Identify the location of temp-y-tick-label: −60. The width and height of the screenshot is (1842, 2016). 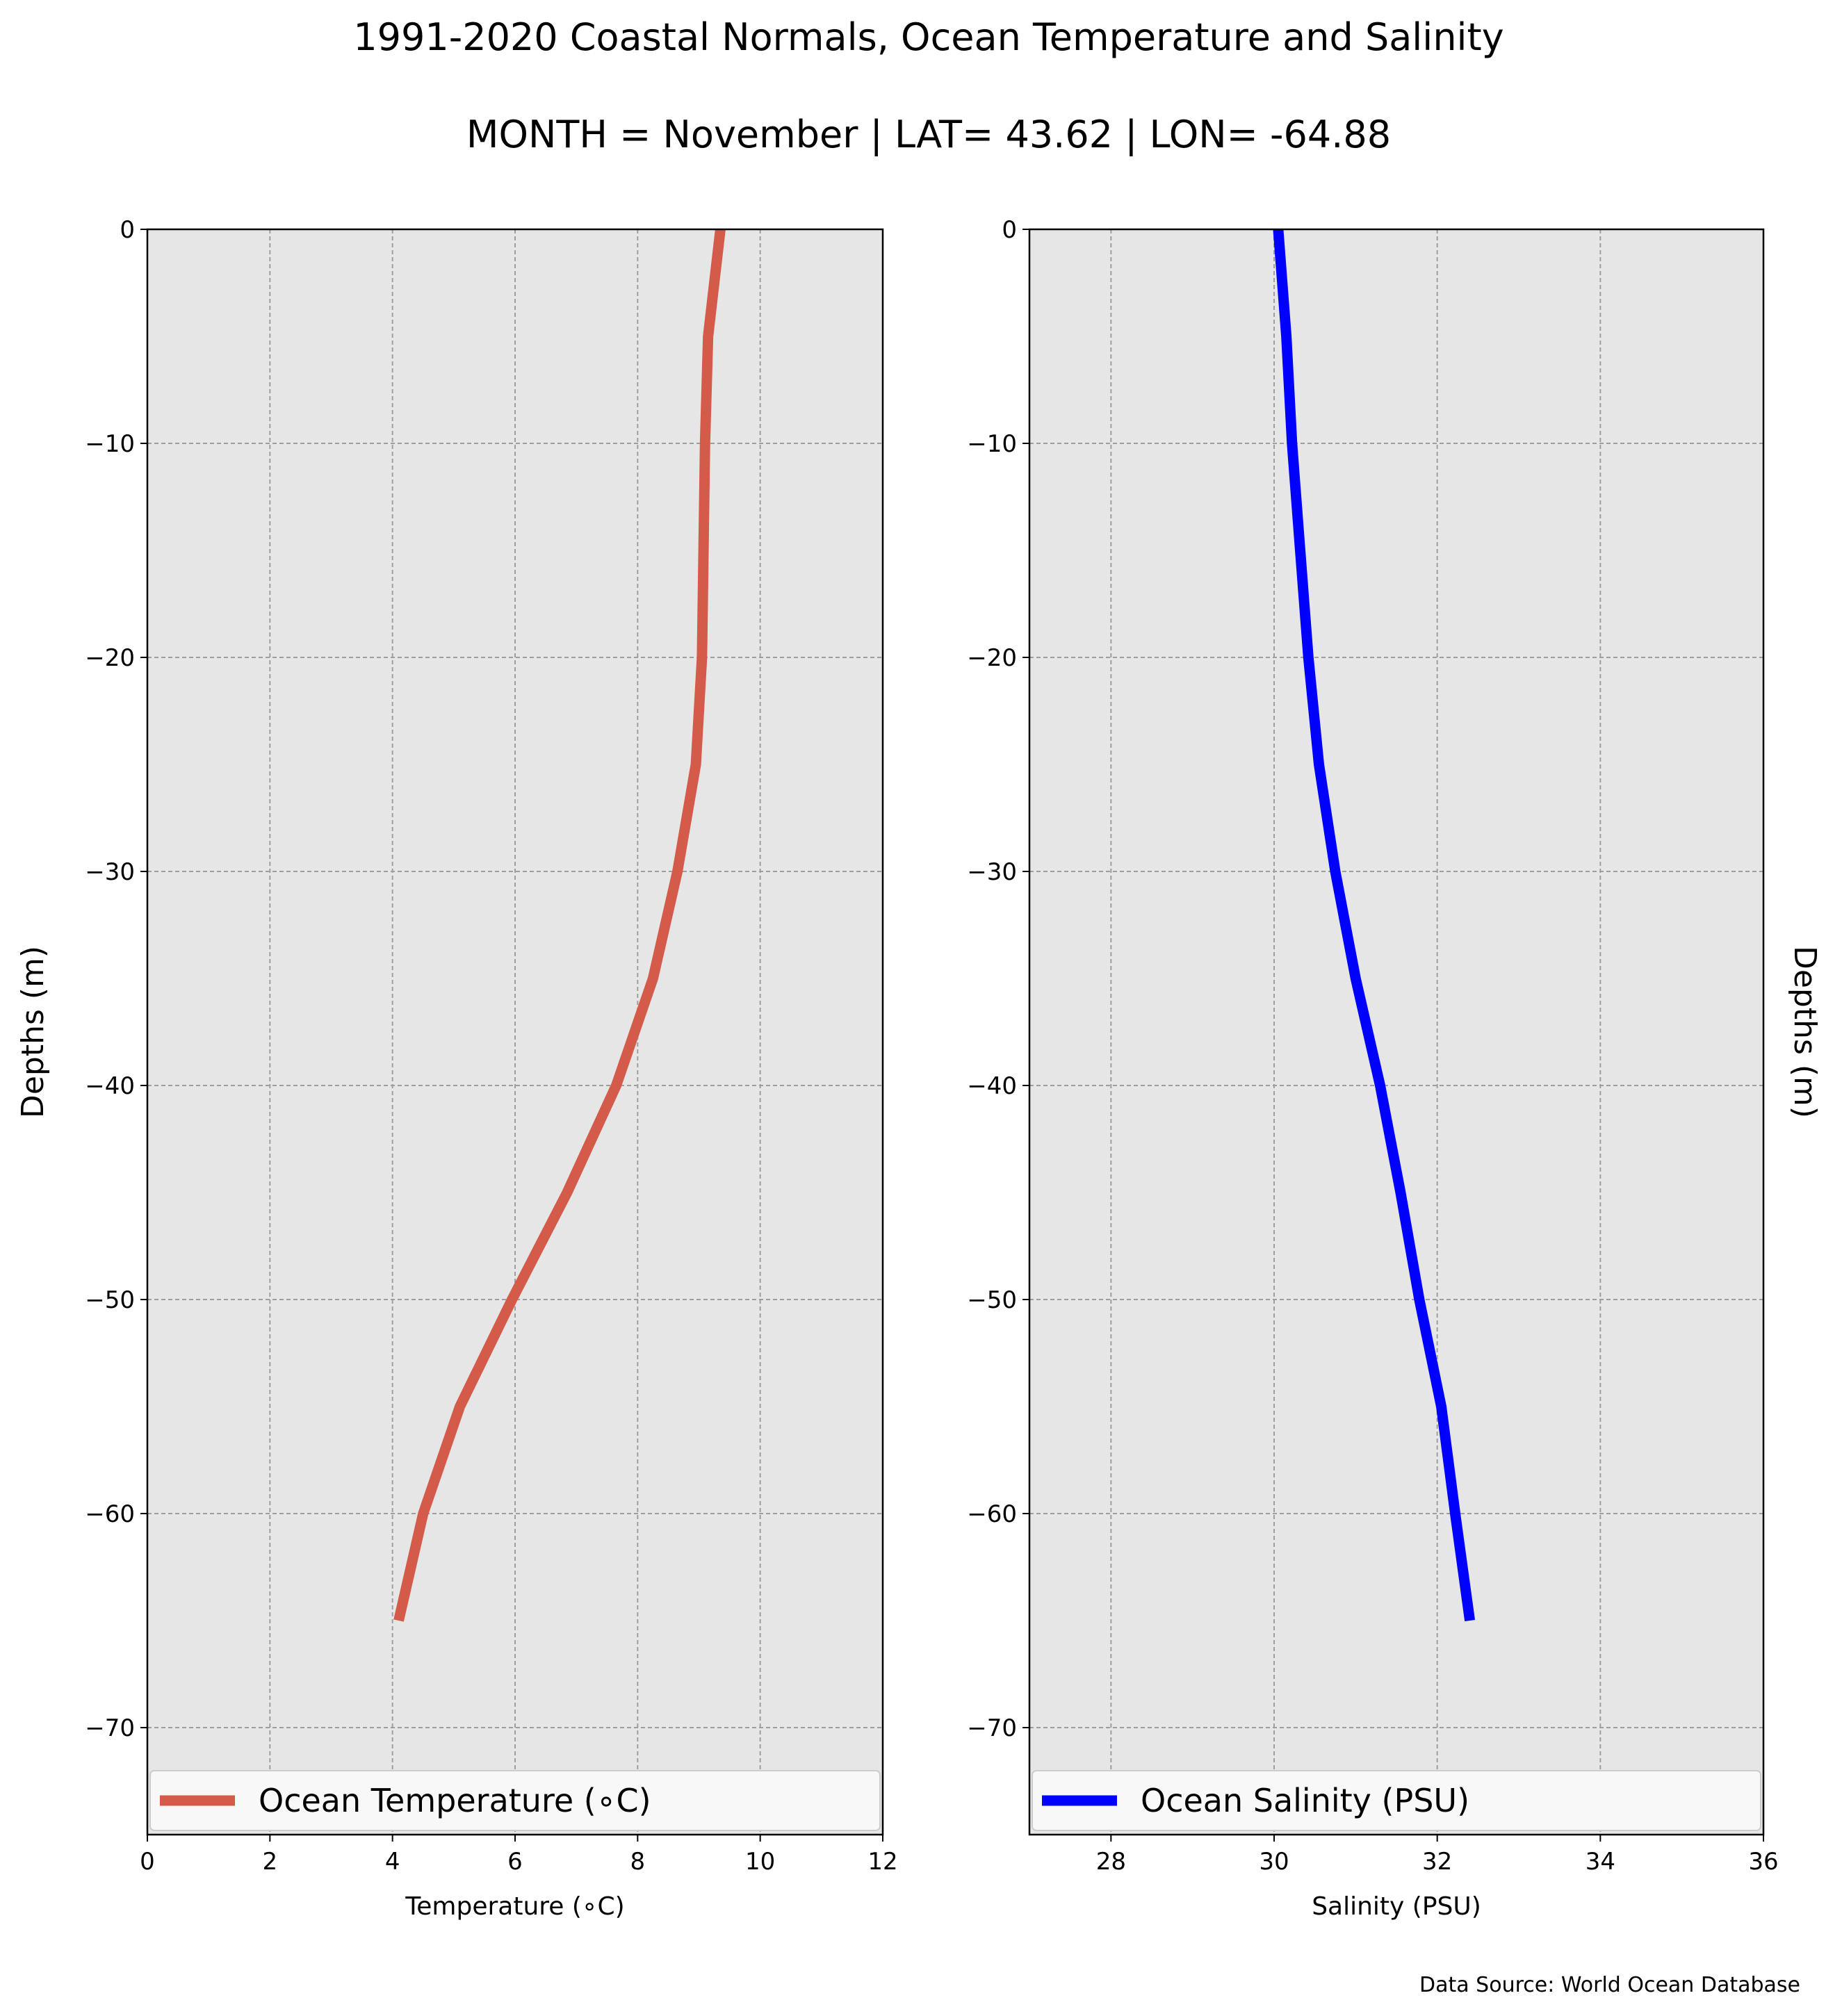
(110, 1514).